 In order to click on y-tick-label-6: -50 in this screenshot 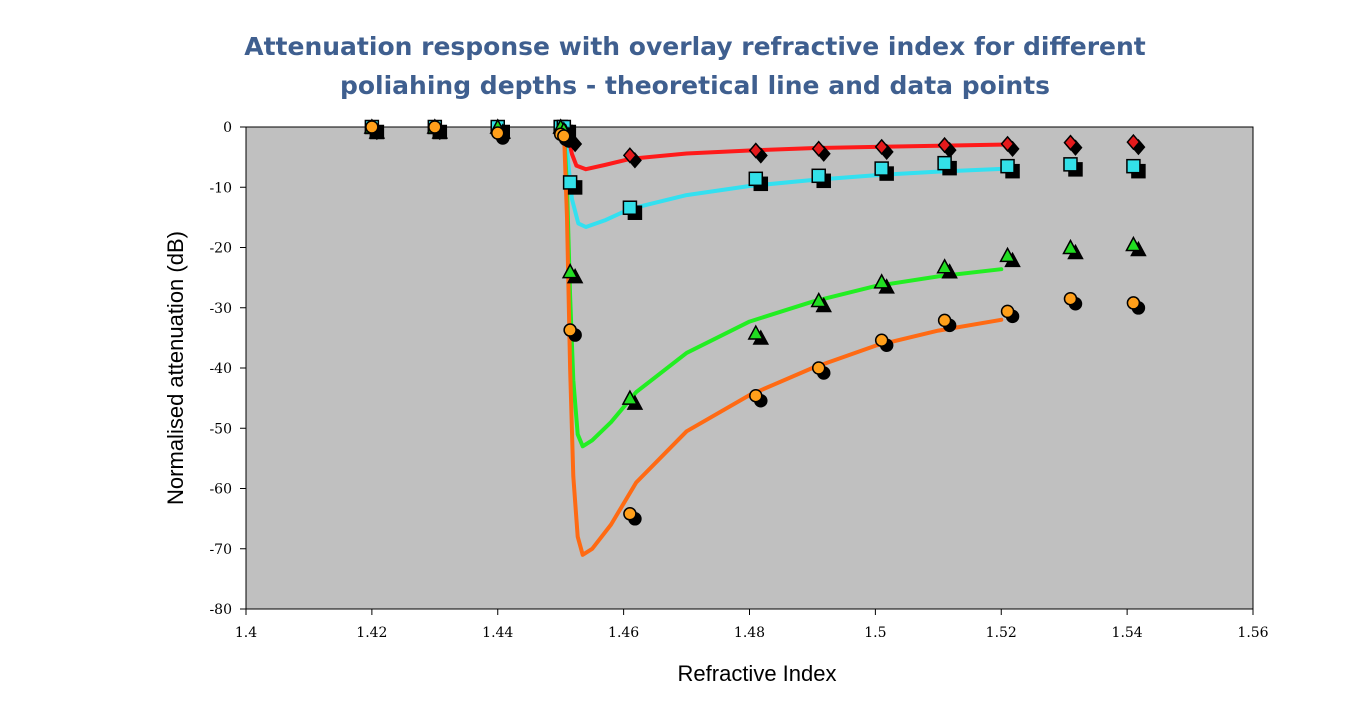, I will do `click(220, 429)`.